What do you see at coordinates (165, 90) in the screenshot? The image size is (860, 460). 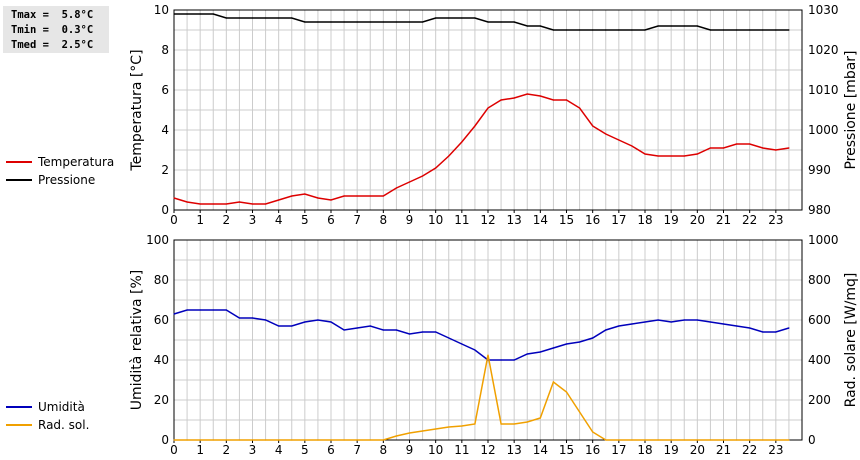 I see `y-left-tick-label: 6` at bounding box center [165, 90].